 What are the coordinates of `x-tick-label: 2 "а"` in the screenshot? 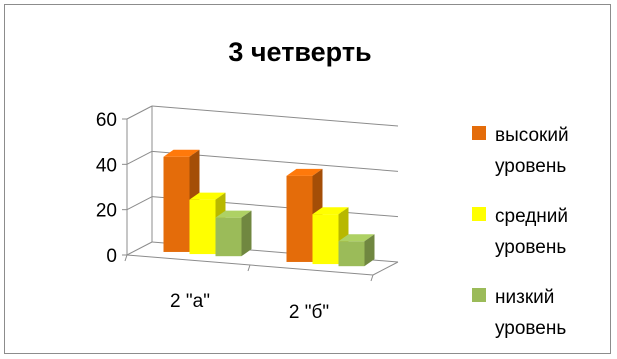 It's located at (190, 301).